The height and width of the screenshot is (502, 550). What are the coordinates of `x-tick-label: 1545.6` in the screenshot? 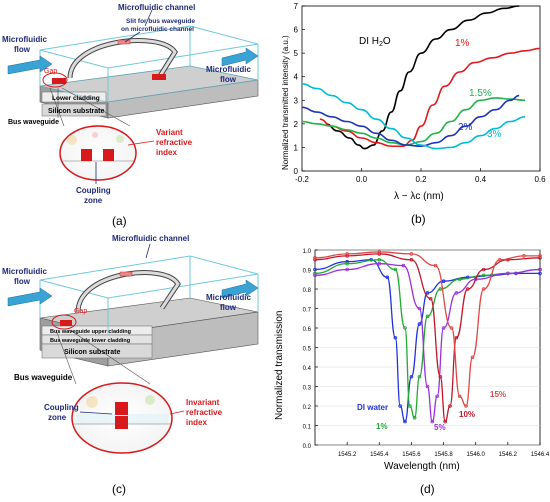 It's located at (411, 455).